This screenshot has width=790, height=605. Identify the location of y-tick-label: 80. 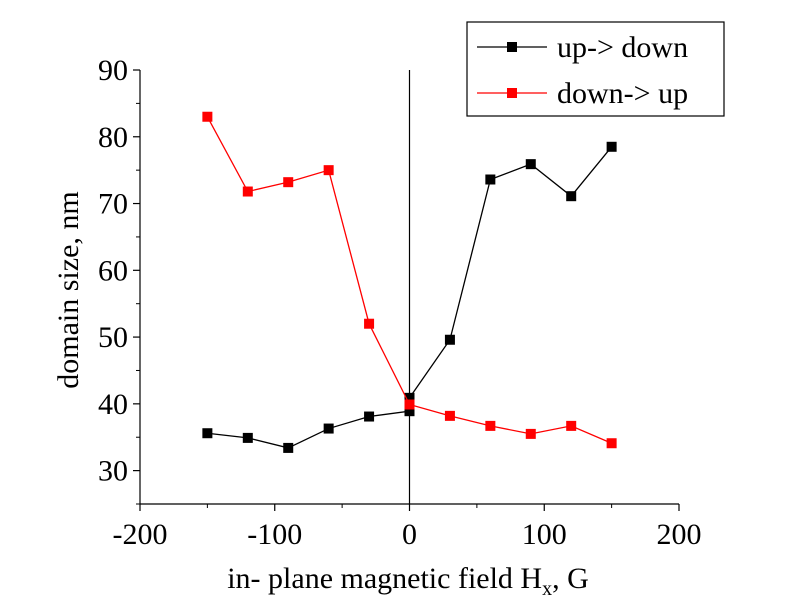
(113, 137).